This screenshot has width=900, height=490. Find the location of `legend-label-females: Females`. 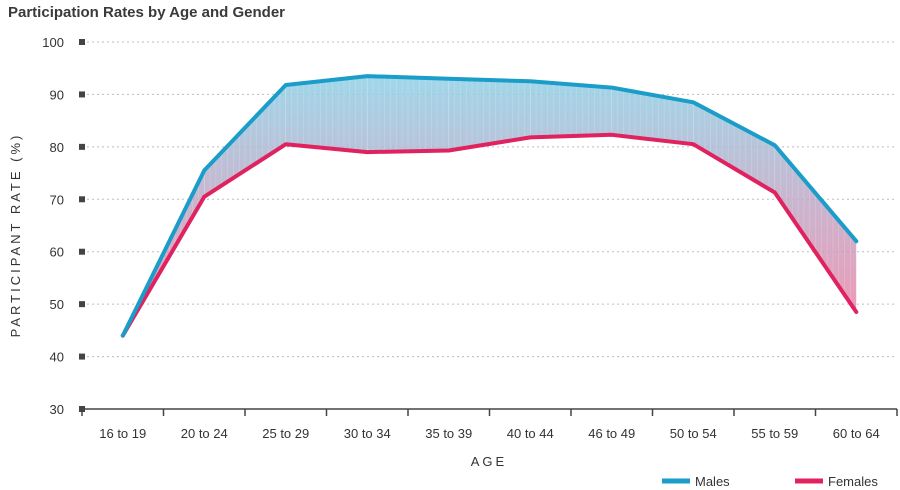

legend-label-females: Females is located at coordinates (853, 481).